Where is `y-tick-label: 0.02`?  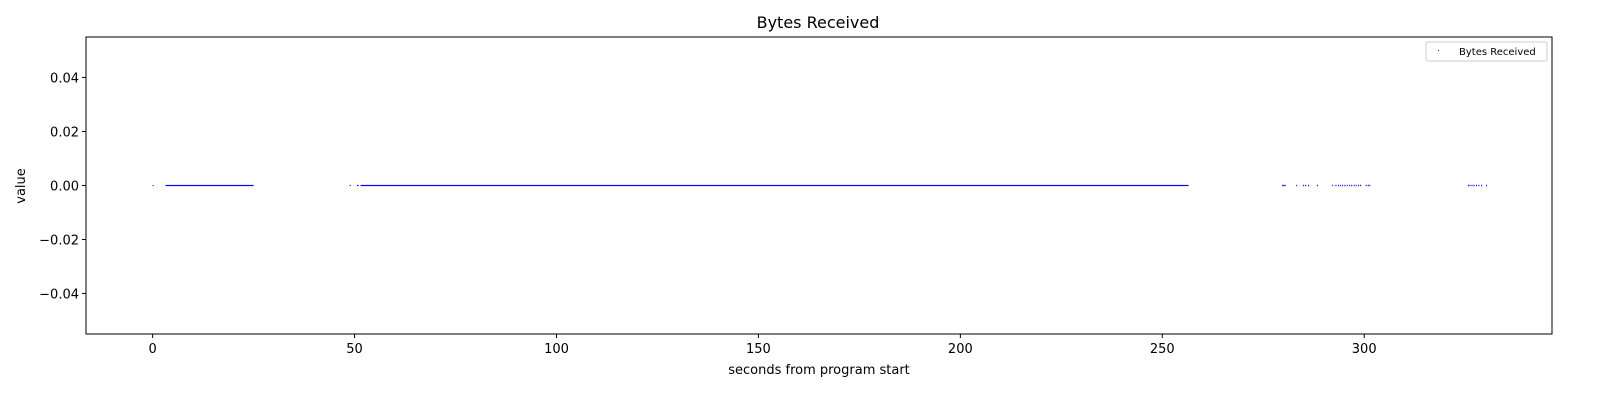
y-tick-label: 0.02 is located at coordinates (64, 133).